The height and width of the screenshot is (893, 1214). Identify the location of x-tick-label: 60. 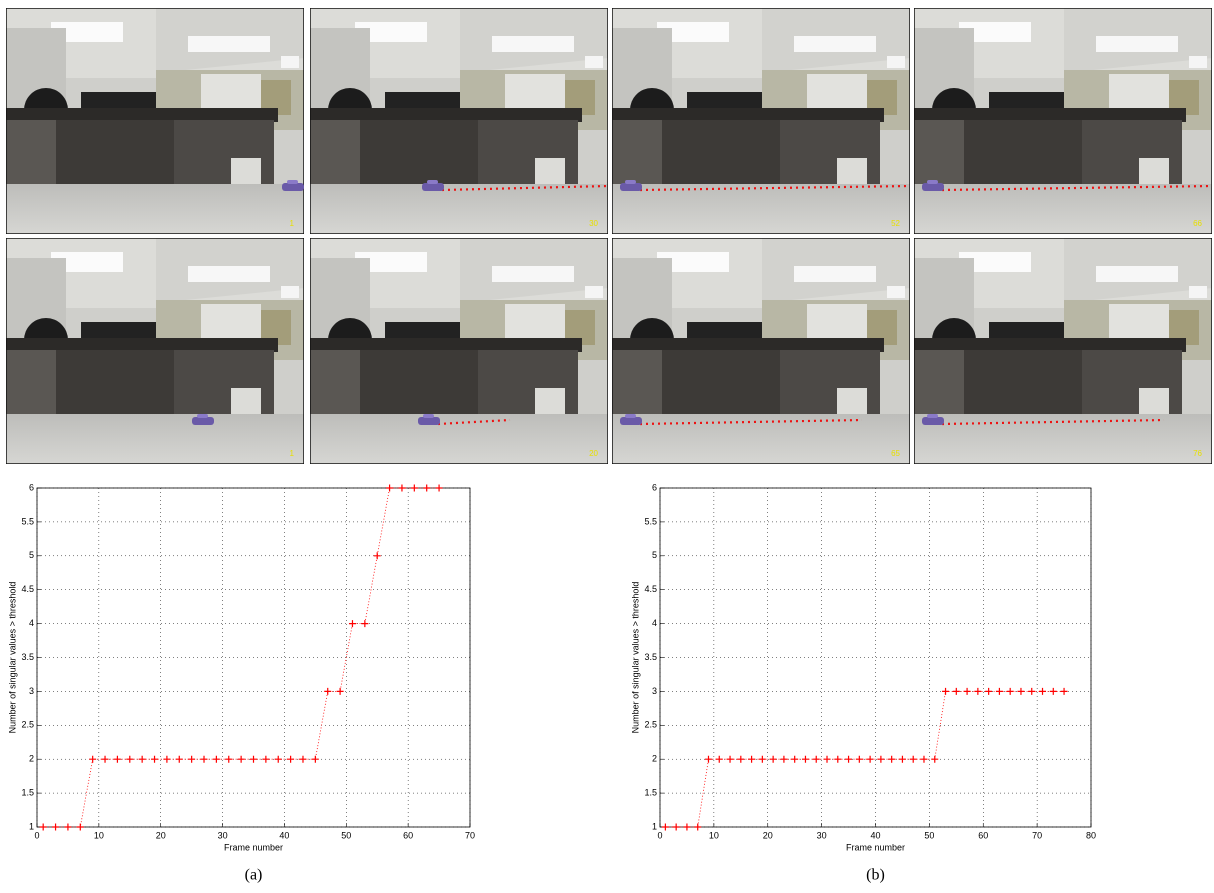
(408, 835).